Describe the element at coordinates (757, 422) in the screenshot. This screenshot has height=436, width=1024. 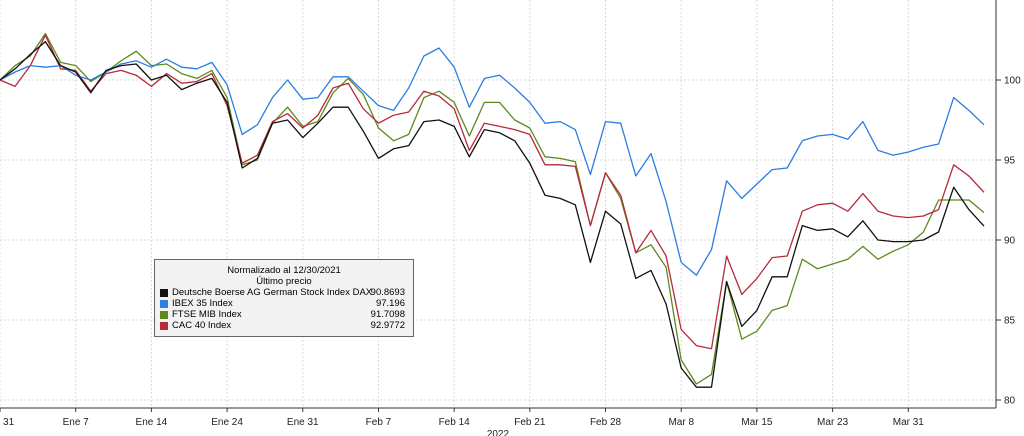
I see `x-tick-label: Mar 15` at that location.